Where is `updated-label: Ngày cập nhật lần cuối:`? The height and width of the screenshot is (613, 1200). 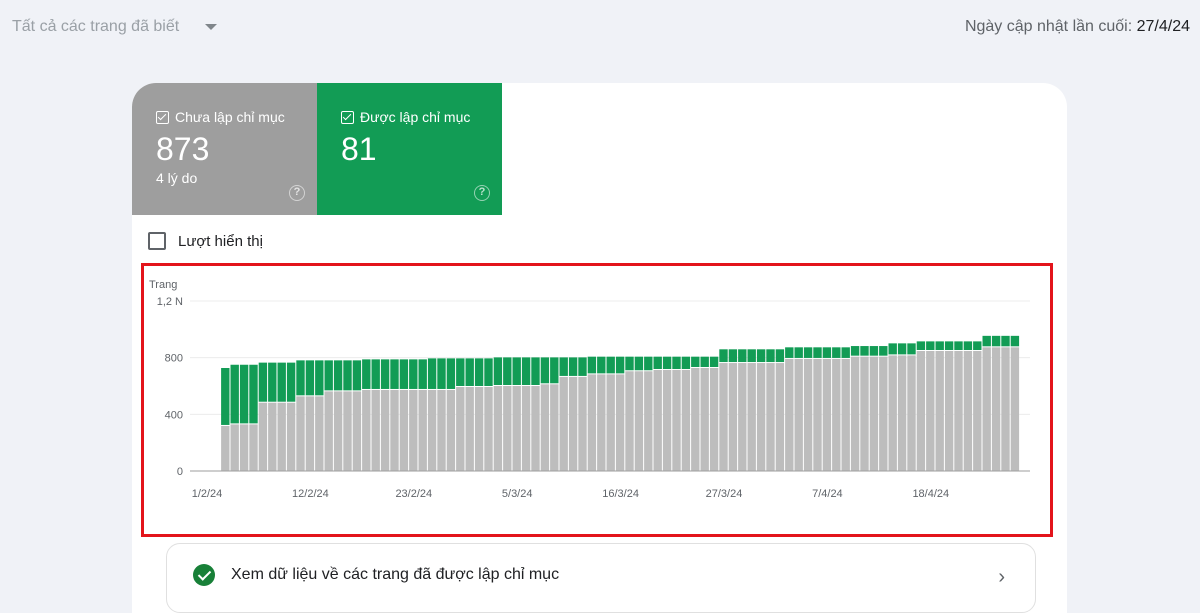
updated-label: Ngày cập nhật lần cuối: is located at coordinates (1048, 26).